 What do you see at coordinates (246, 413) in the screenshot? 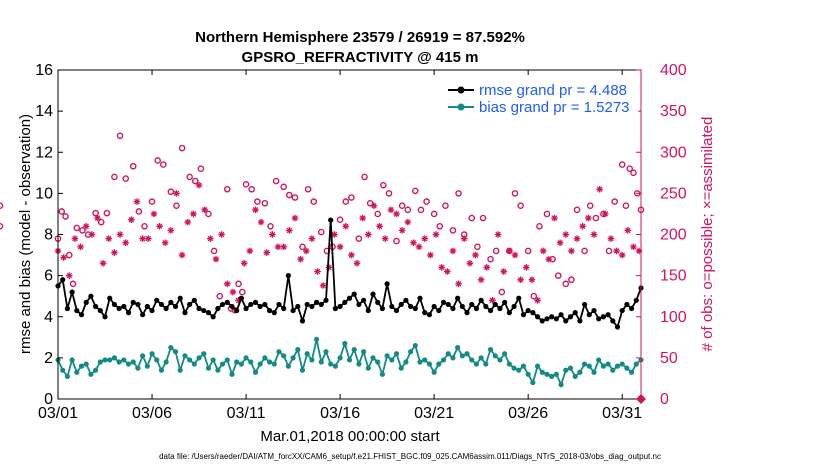
I see `x-tick-label: 03/11` at bounding box center [246, 413].